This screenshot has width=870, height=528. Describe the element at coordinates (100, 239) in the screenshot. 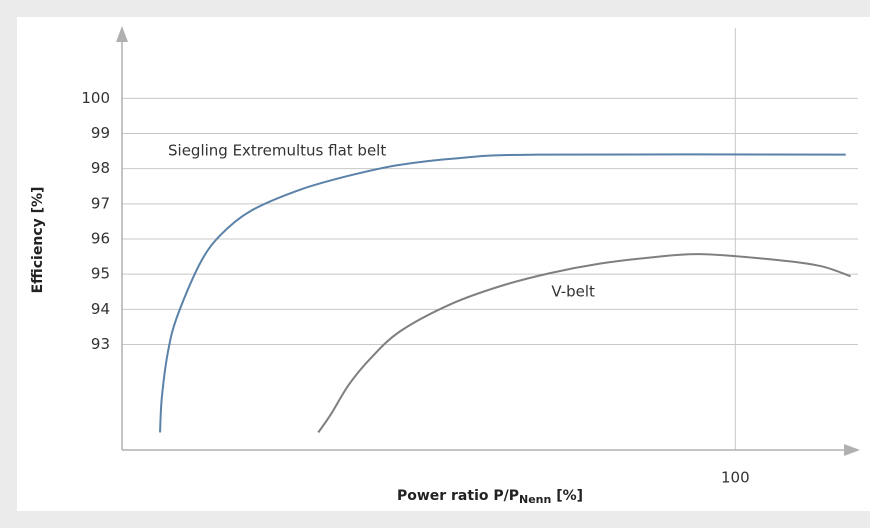

I see `y-tick-label: 96` at that location.